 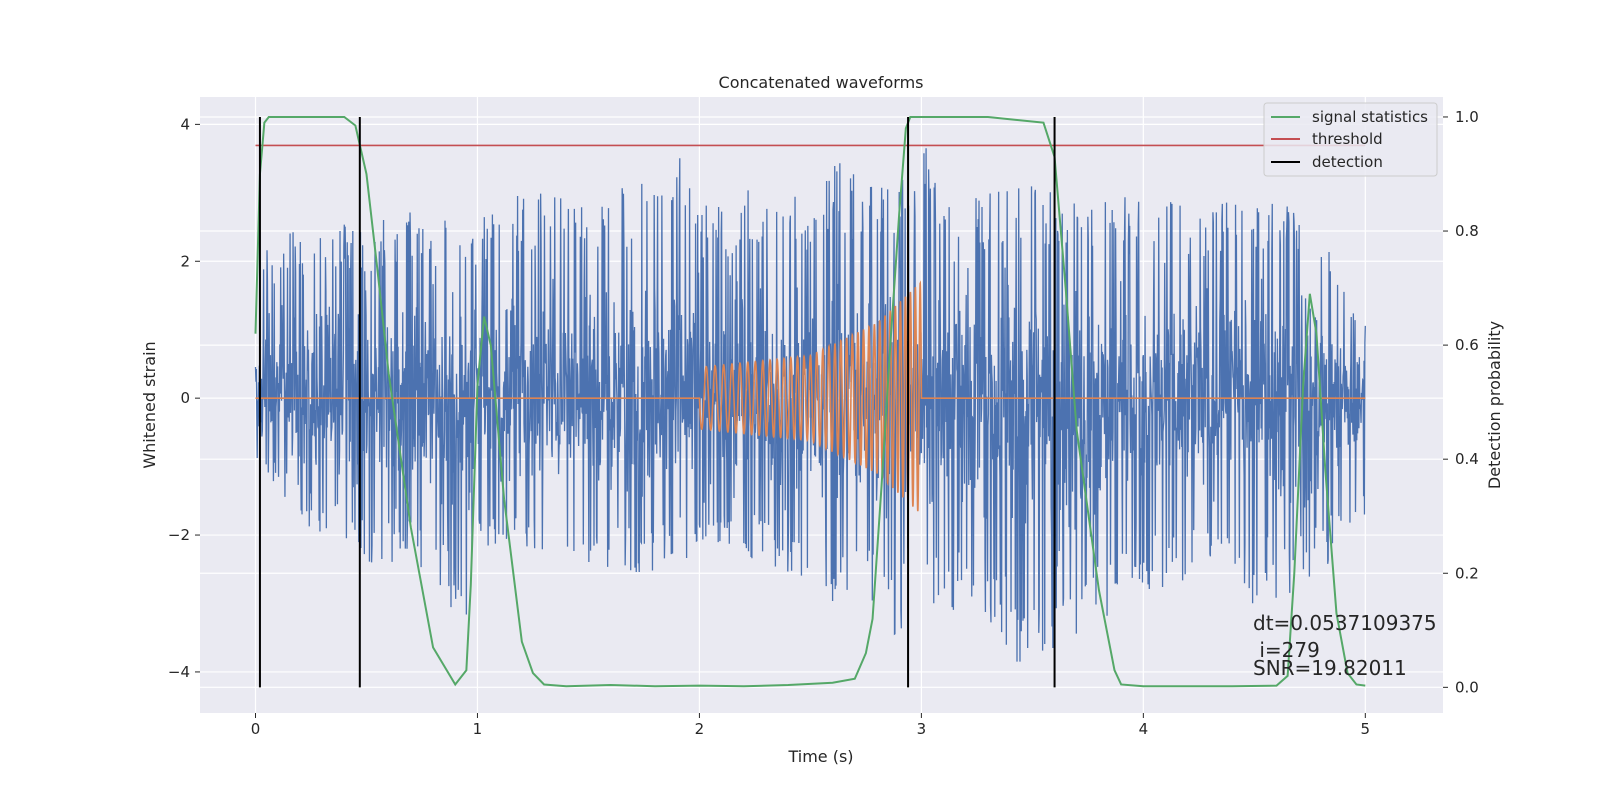 I want to click on y2-axis-label: Detection probability, so click(x=1494, y=405).